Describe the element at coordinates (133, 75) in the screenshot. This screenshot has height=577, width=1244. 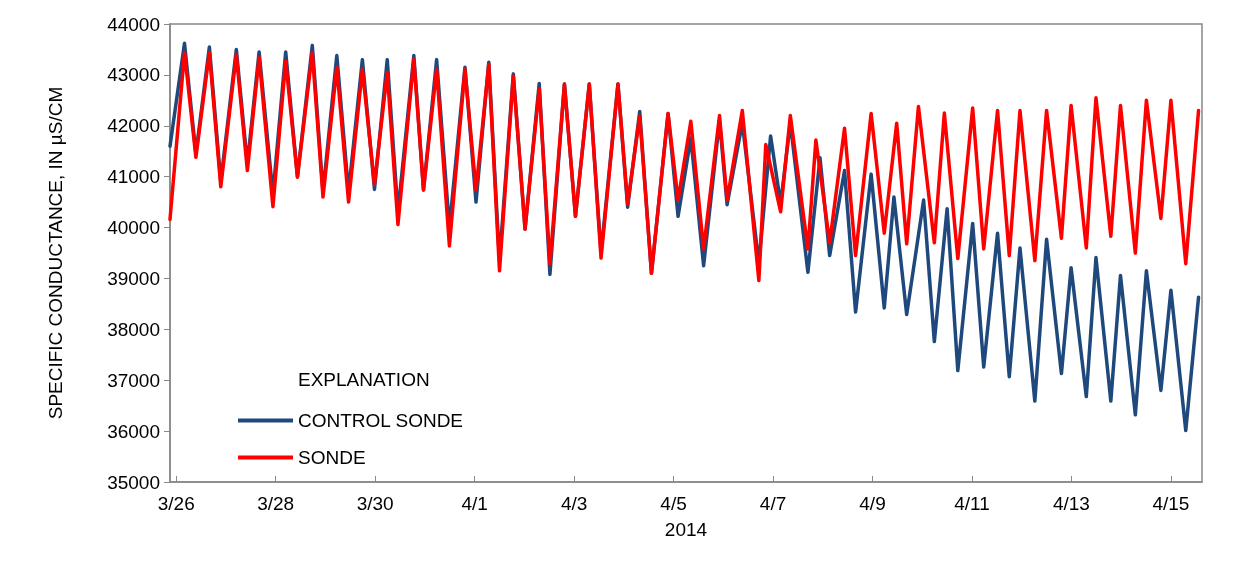
I see `y-tick-label: 43000` at that location.